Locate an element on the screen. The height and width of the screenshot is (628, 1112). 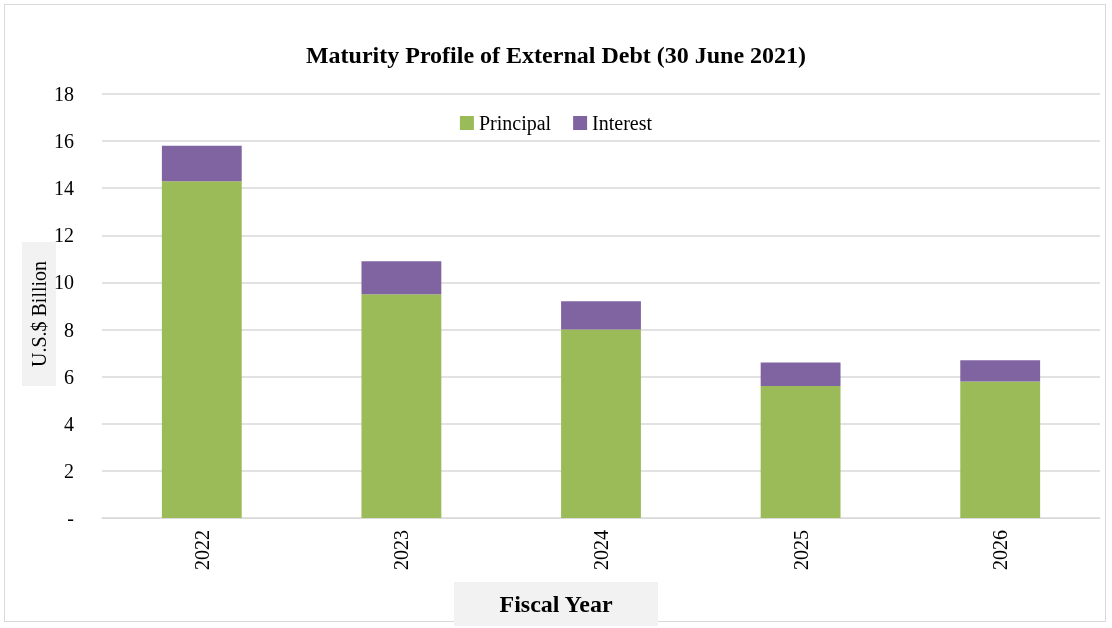
x-tick-label: 2022 is located at coordinates (201, 550).